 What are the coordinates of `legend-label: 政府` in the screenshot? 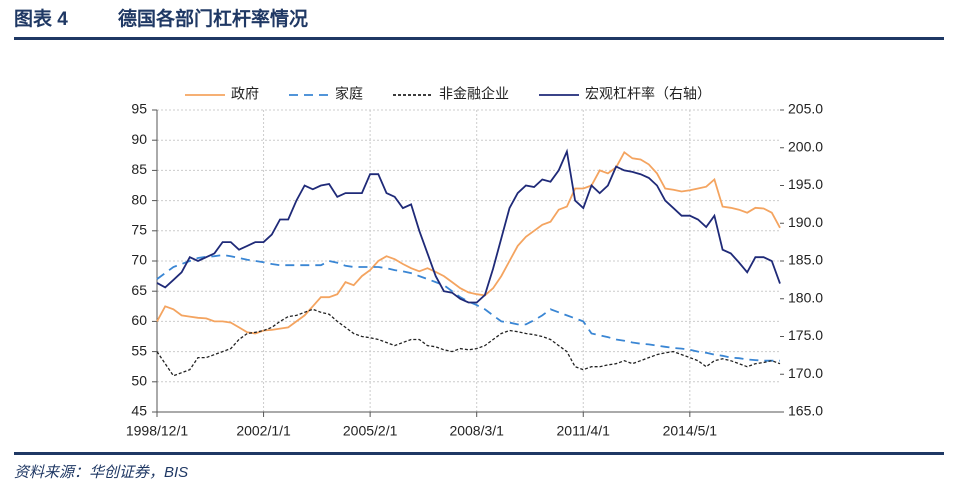 It's located at (245, 94).